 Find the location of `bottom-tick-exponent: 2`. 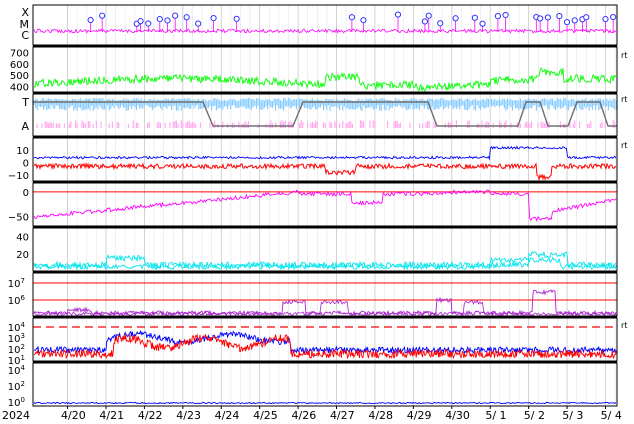

bottom-tick-exponent: 2 is located at coordinates (23, 384).